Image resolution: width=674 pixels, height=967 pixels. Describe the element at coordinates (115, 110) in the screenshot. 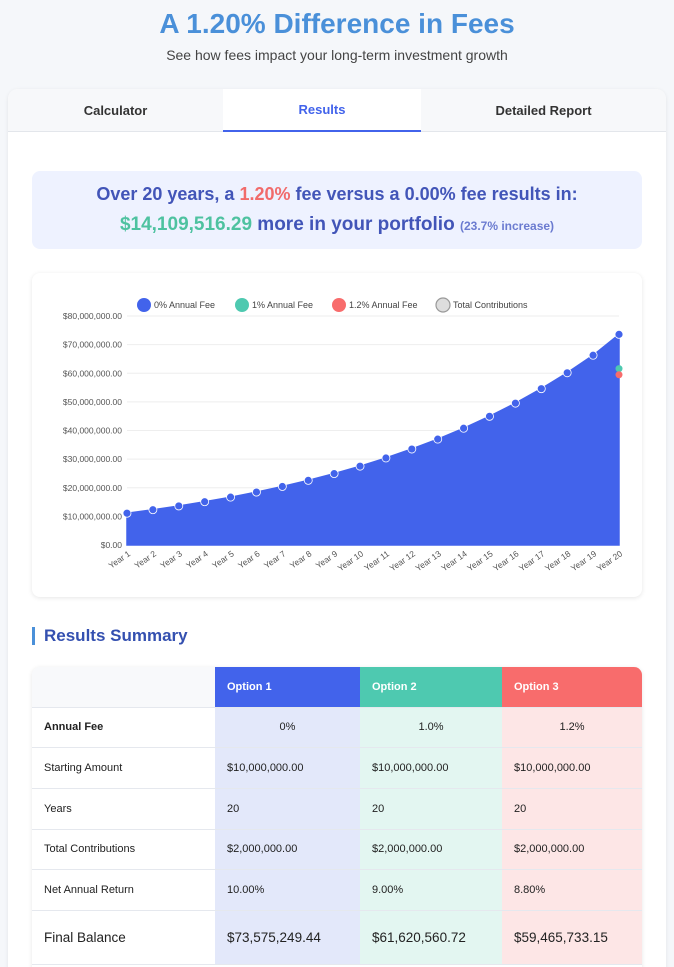

I see `tab-calculator: Calculator` at that location.